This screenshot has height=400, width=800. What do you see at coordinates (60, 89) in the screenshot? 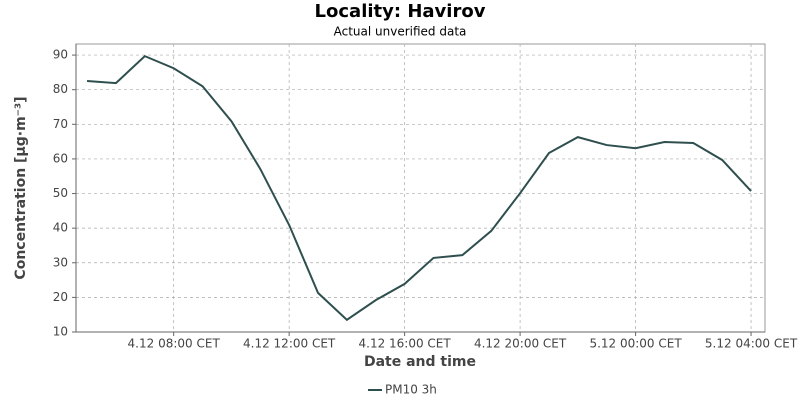
I see `y-tick-label: 80` at bounding box center [60, 89].